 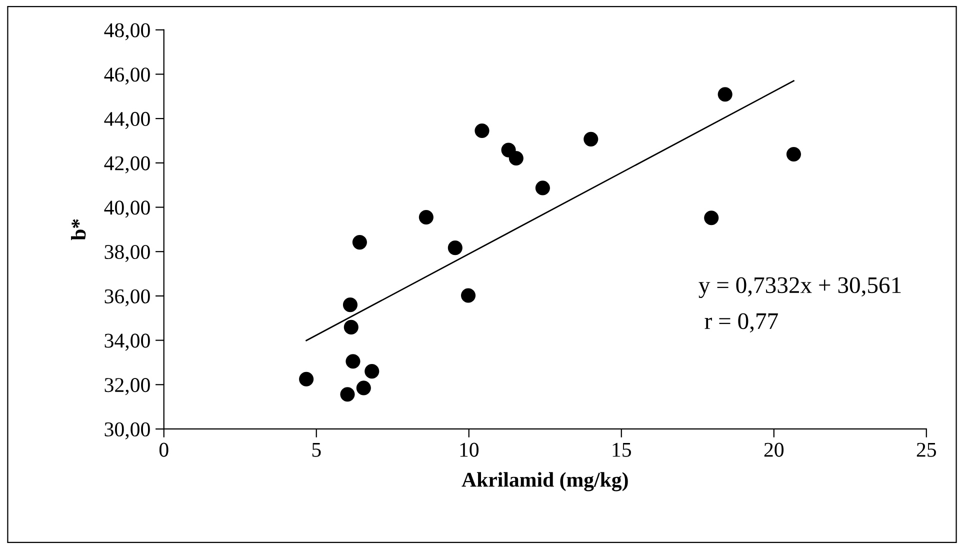 What do you see at coordinates (127, 431) in the screenshot?
I see `y-tick-label: 30,00` at bounding box center [127, 431].